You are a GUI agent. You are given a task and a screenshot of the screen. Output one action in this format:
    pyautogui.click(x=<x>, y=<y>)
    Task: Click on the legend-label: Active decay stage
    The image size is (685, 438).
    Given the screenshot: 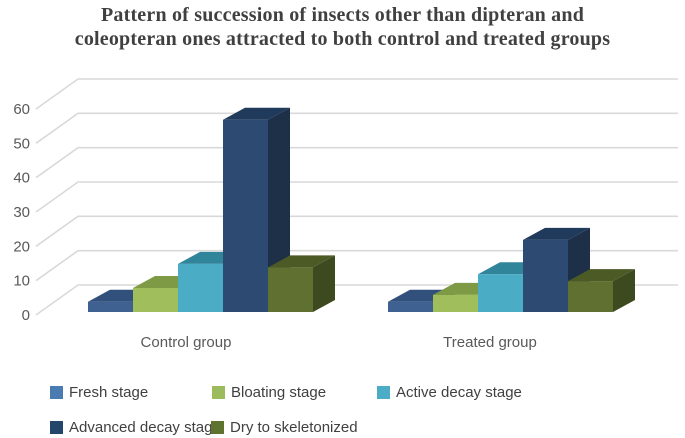 What is the action you would take?
    pyautogui.click(x=459, y=392)
    